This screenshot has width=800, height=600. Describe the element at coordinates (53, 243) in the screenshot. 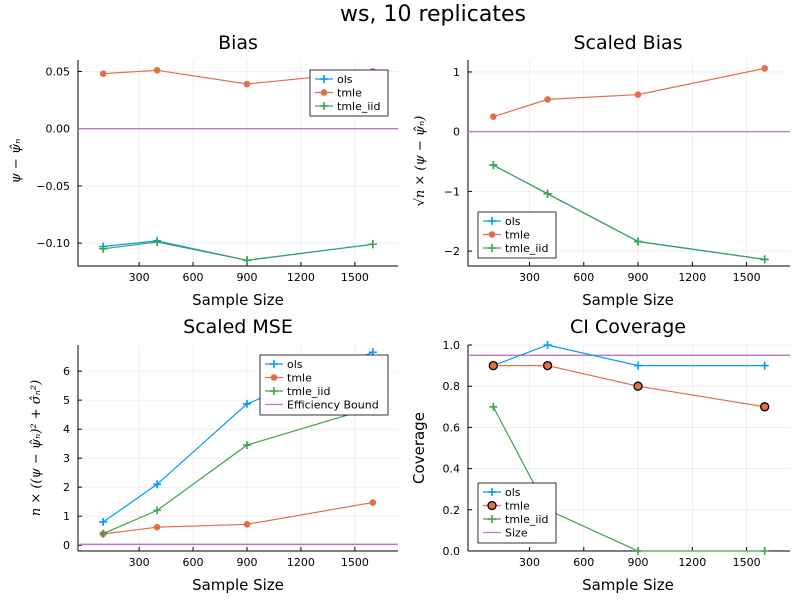

I see `y-tick-label: −0.10` at that location.